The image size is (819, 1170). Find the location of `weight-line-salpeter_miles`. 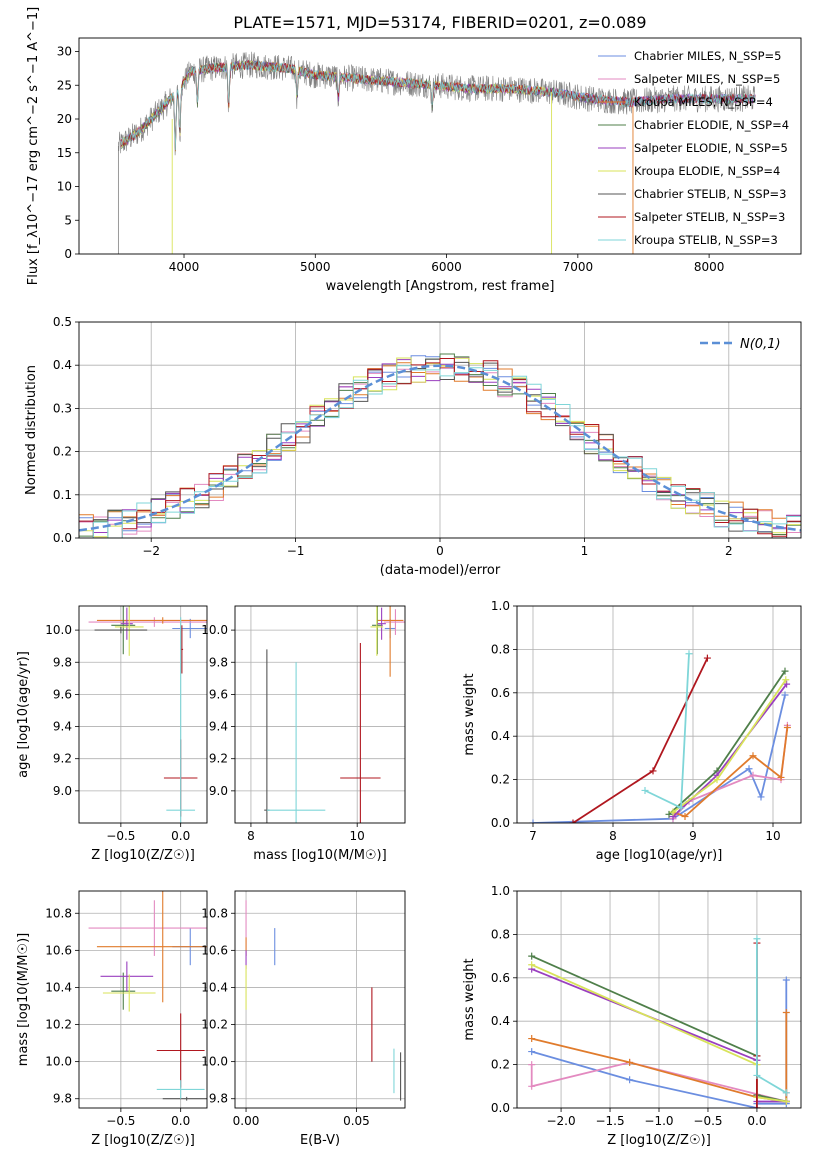

weight-line-salpeter_miles is located at coordinates (730, 772).